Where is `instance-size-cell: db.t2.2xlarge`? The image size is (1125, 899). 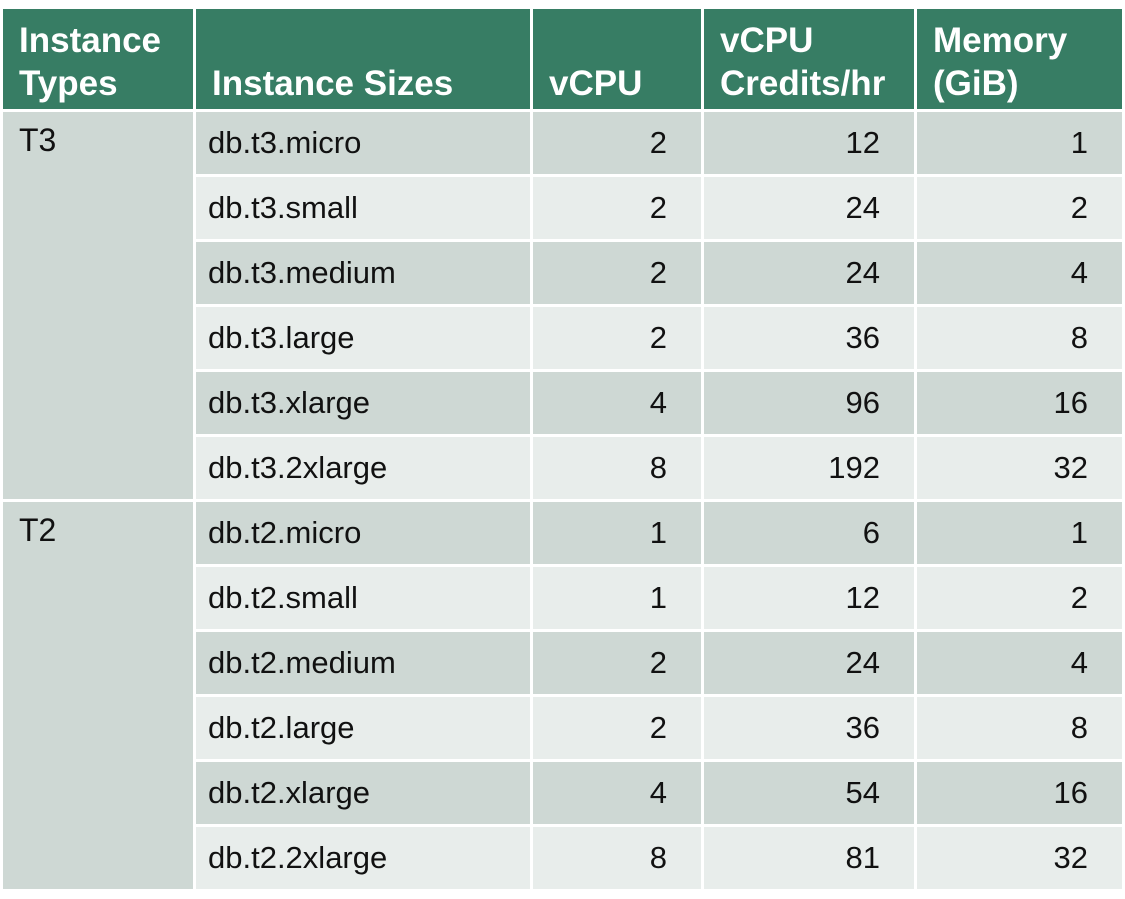 instance-size-cell: db.t2.2xlarge is located at coordinates (363, 858).